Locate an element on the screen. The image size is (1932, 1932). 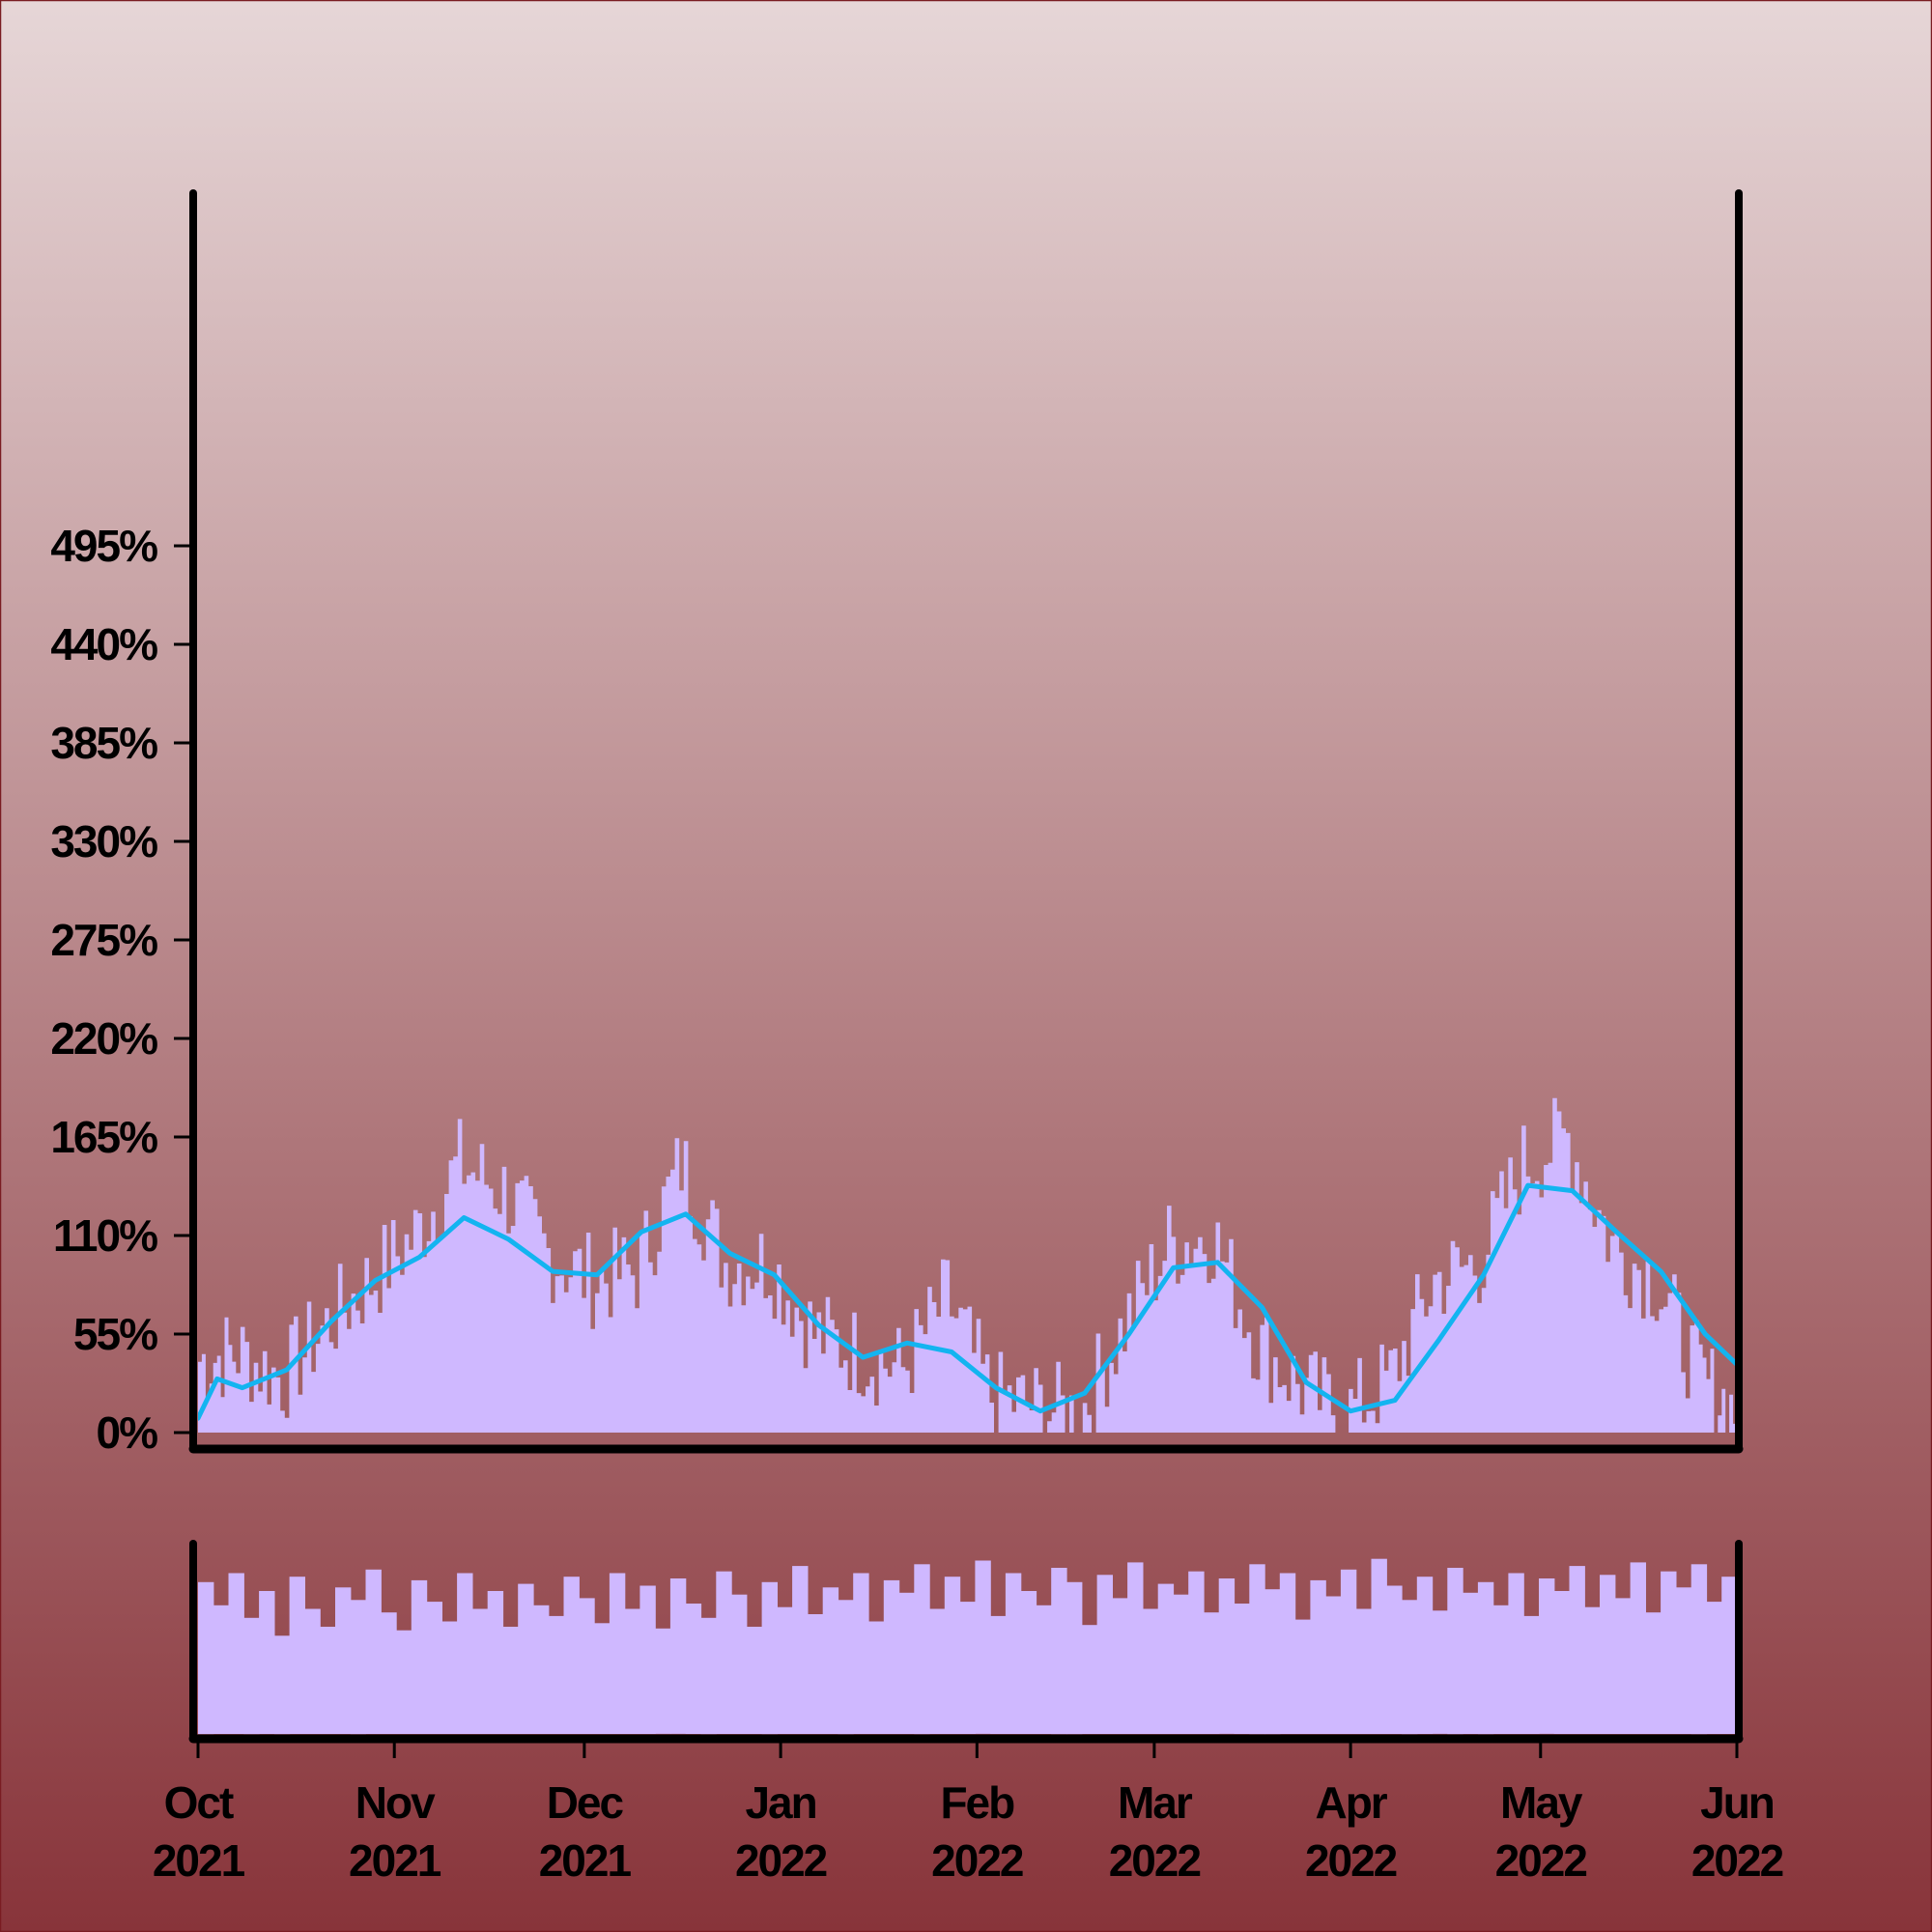
y-tick-label: 330% is located at coordinates (103, 841).